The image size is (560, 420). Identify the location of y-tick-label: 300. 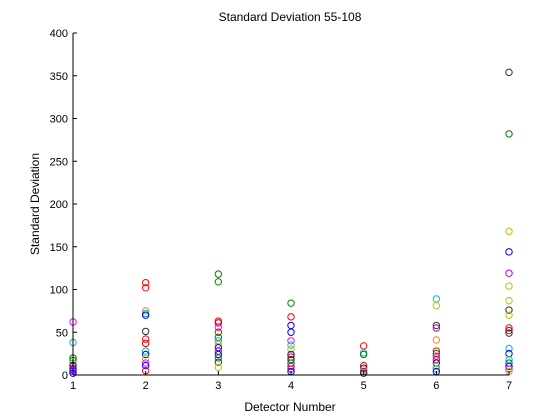
(59, 120).